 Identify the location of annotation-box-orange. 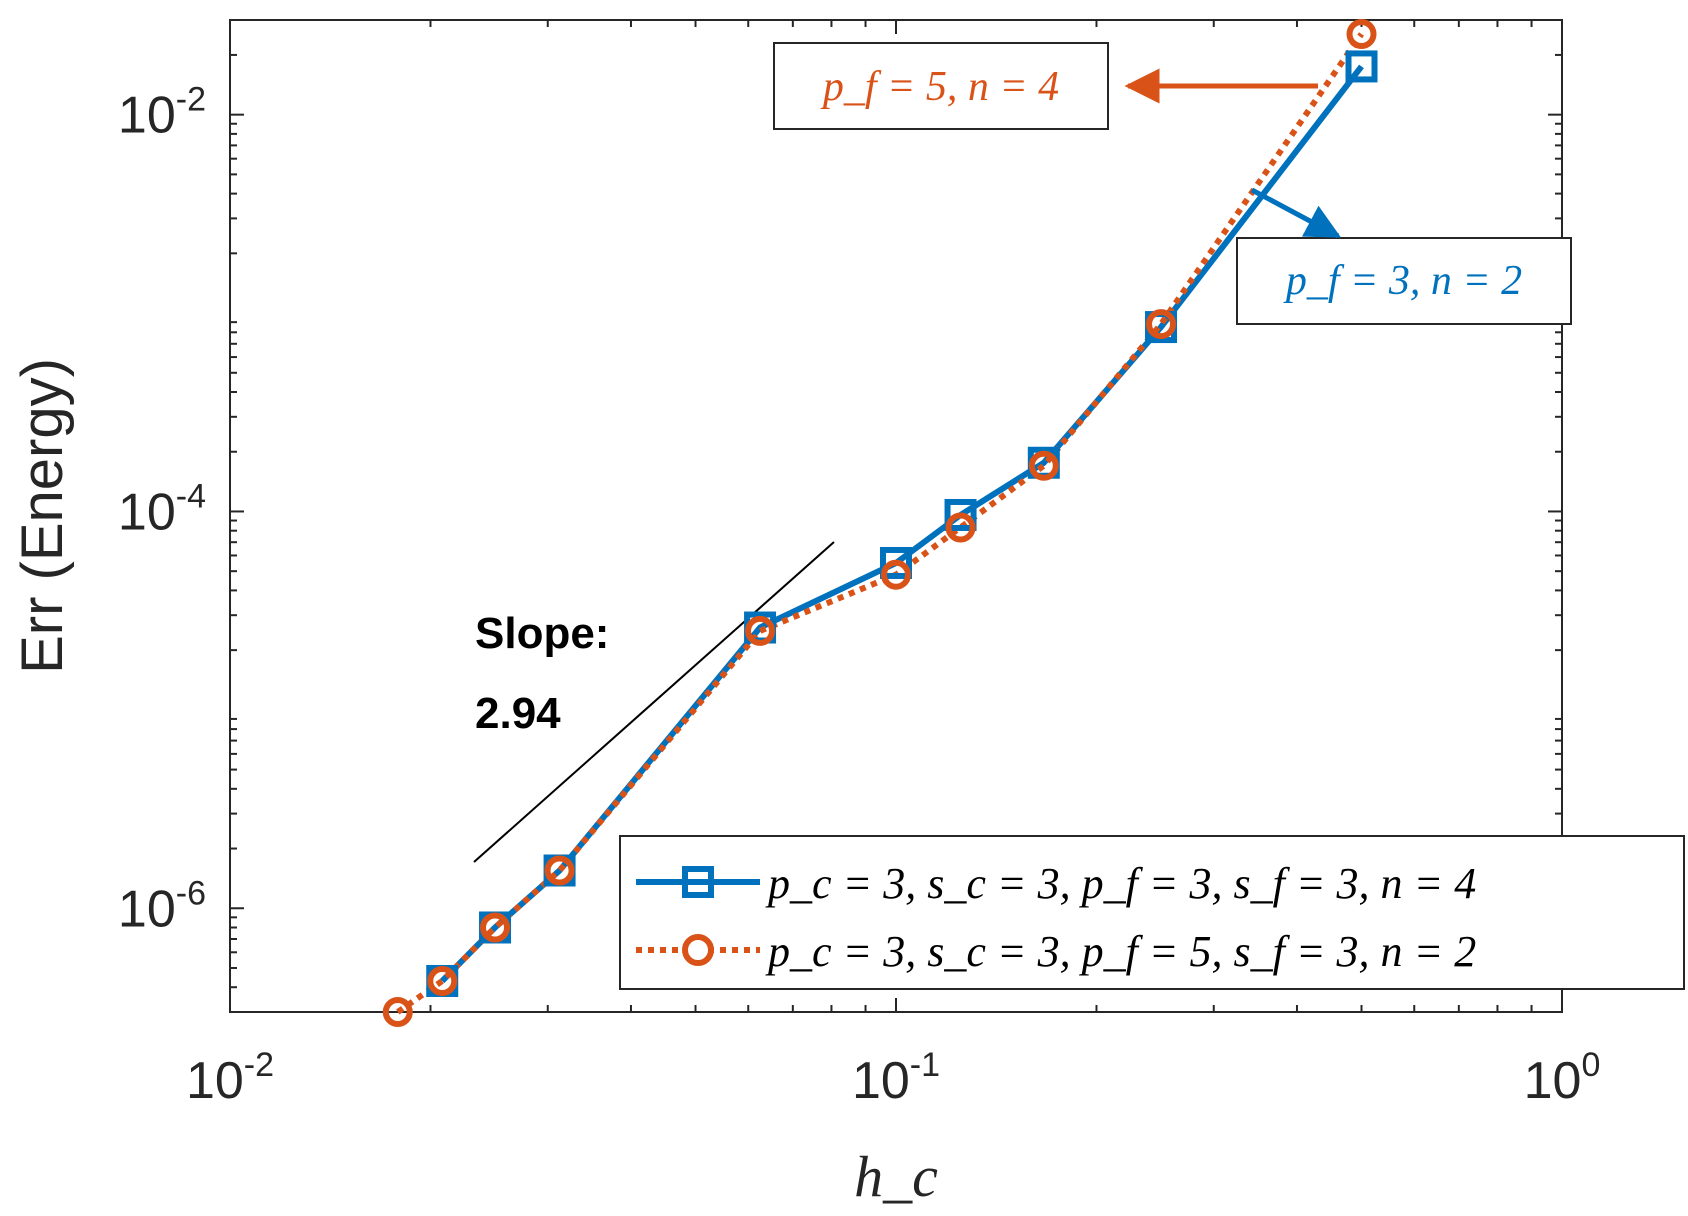
(941, 86).